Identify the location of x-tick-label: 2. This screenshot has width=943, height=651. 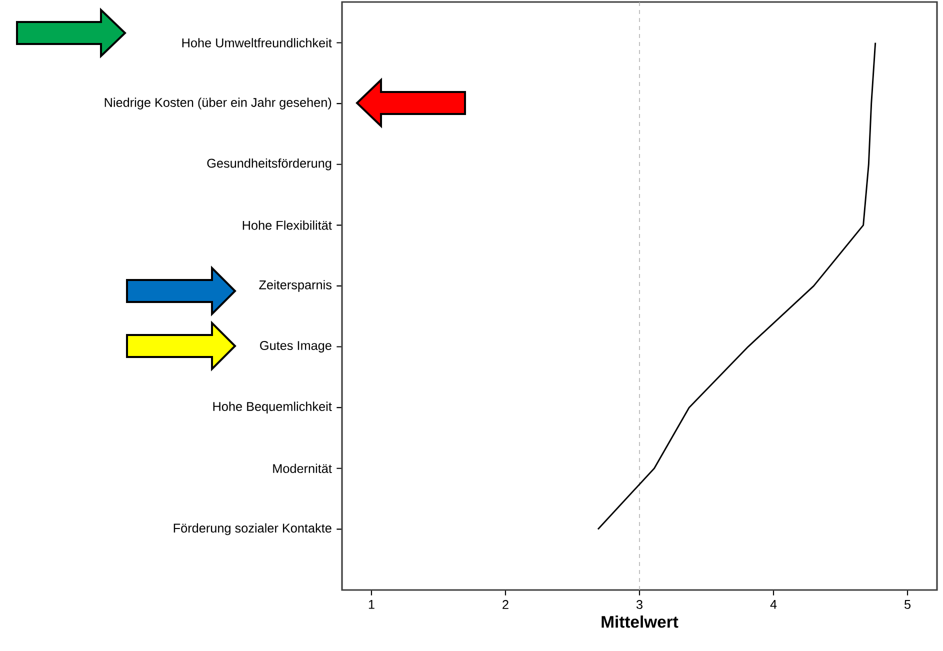
(505, 604).